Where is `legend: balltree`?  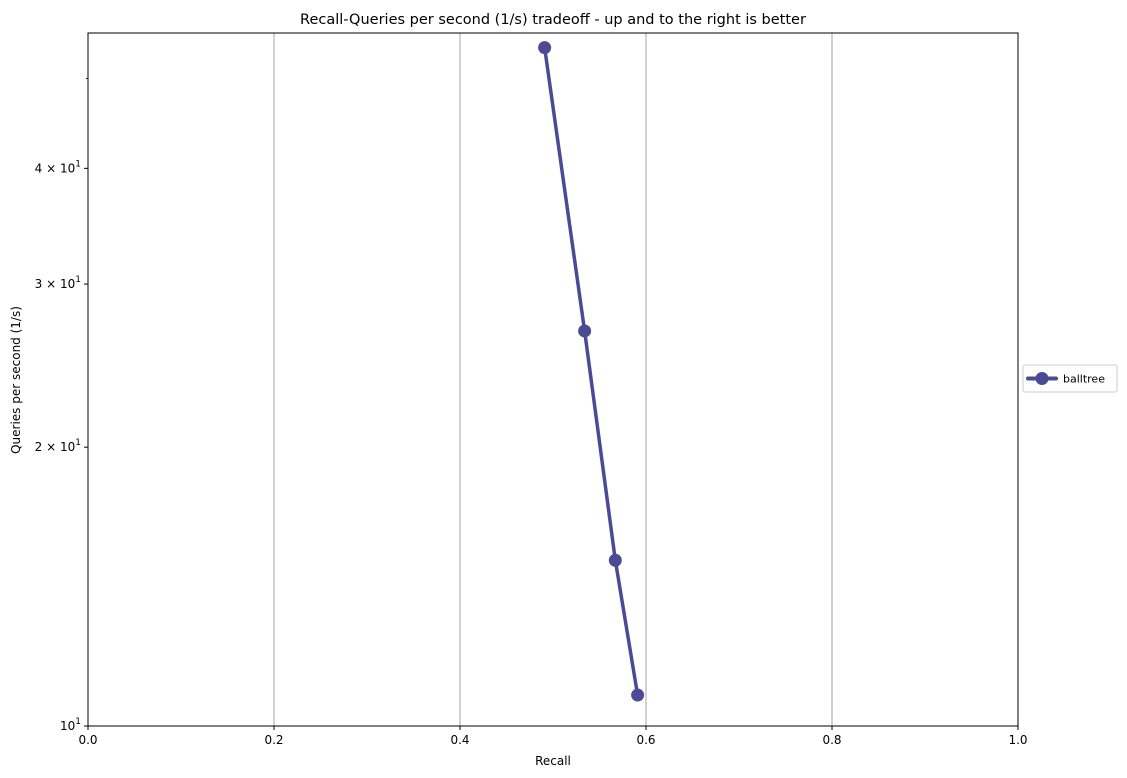 legend: balltree is located at coordinates (1070, 378).